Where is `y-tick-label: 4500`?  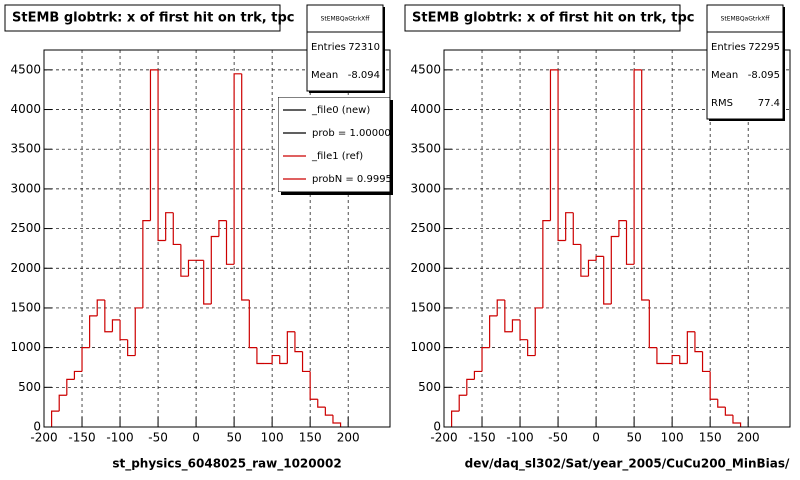 y-tick-label: 4500 is located at coordinates (425, 69).